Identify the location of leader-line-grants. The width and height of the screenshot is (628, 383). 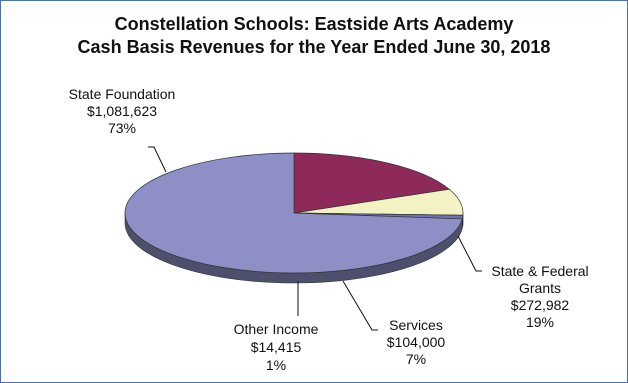
(469, 253).